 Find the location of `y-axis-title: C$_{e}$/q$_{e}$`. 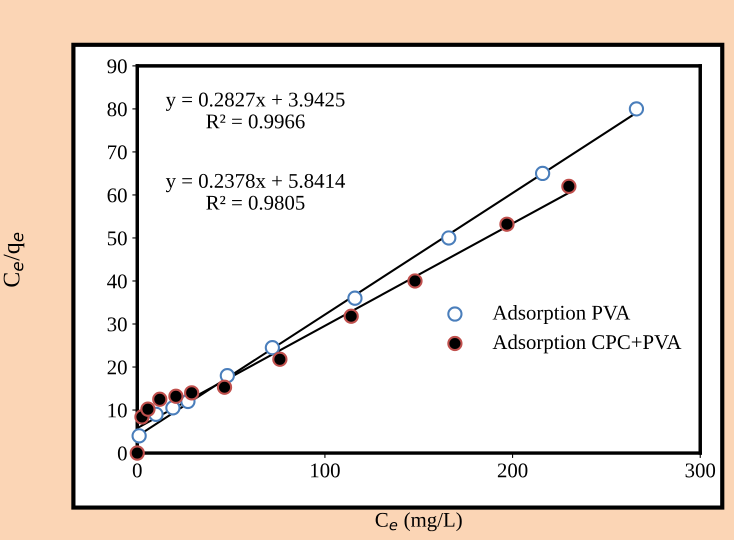

y-axis-title: C$_{e}$/q$_{e}$ is located at coordinates (14, 259).